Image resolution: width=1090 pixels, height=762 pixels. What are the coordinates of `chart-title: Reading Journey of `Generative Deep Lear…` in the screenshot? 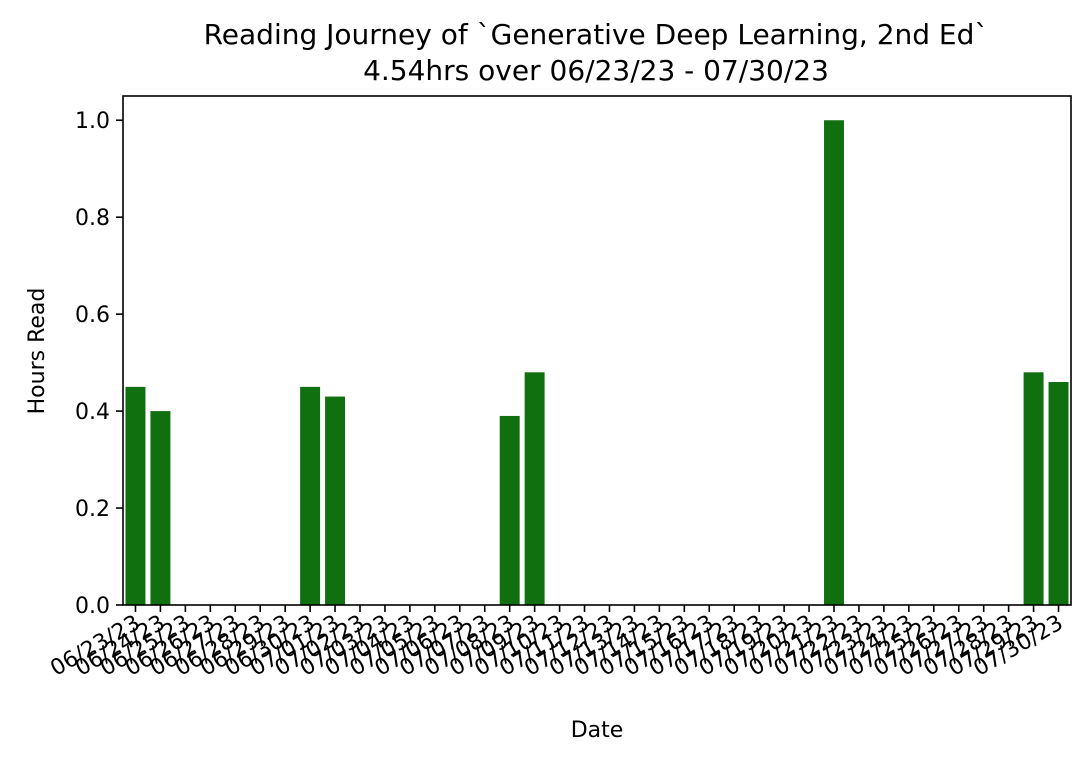 It's located at (596, 34).